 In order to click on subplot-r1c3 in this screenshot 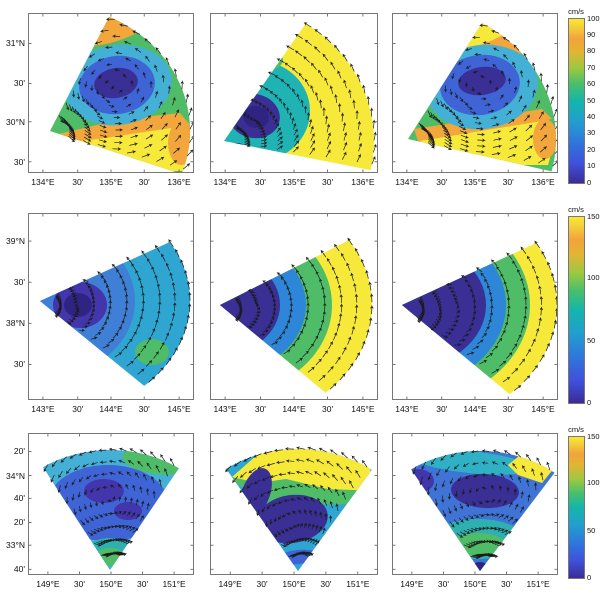, I will do `click(475, 93)`.